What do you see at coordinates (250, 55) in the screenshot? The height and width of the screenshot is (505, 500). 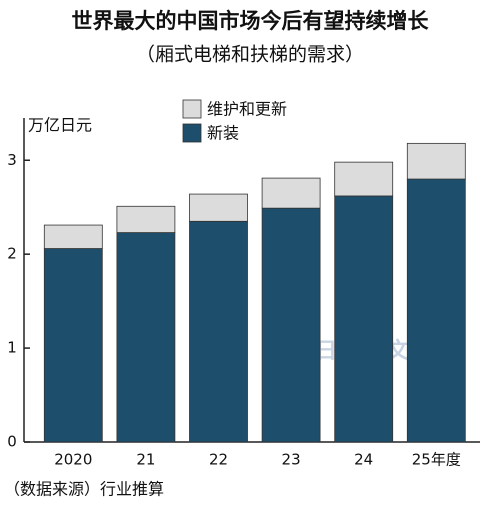 I see `chart-subtitle: （厢式电梯和扶梯的需求）` at bounding box center [250, 55].